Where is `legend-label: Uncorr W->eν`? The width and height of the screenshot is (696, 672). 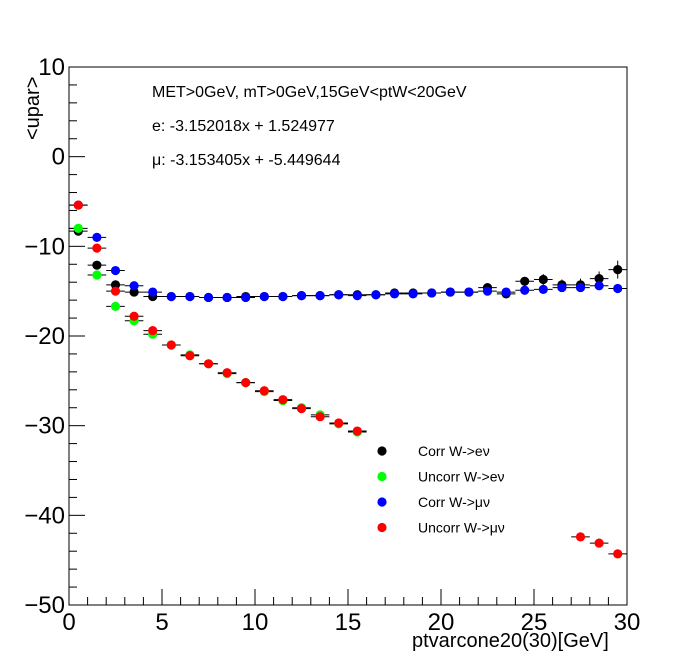
legend-label: Uncorr W->eν is located at coordinates (461, 477).